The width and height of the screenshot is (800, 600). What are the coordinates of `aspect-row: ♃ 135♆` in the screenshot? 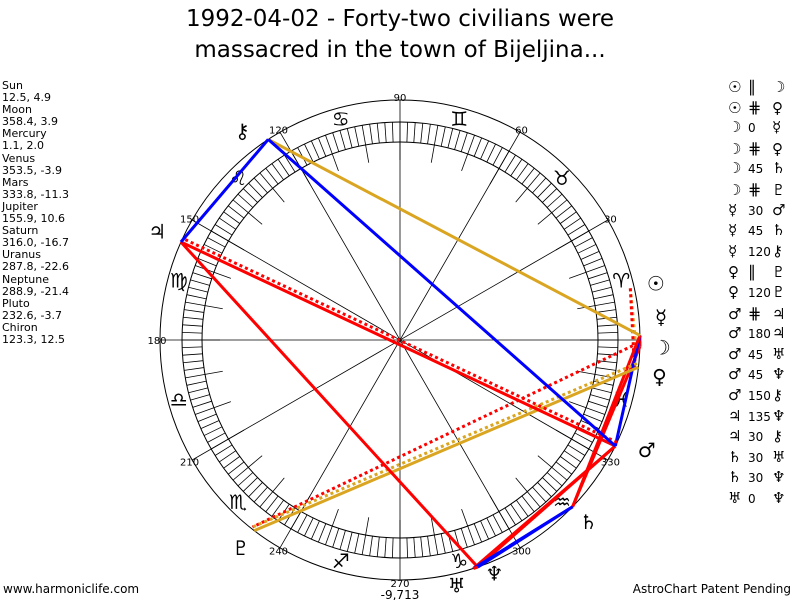 It's located at (756, 417).